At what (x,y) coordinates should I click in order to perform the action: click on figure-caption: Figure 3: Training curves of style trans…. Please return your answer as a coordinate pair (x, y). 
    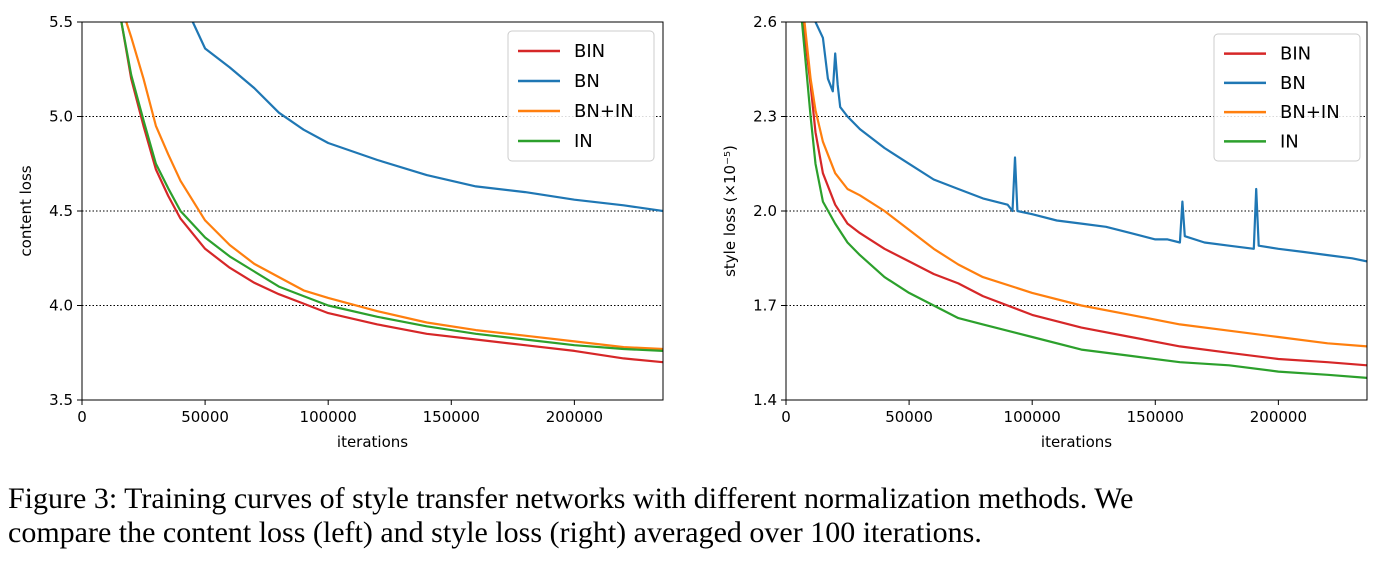
    Looking at the image, I should click on (700, 516).